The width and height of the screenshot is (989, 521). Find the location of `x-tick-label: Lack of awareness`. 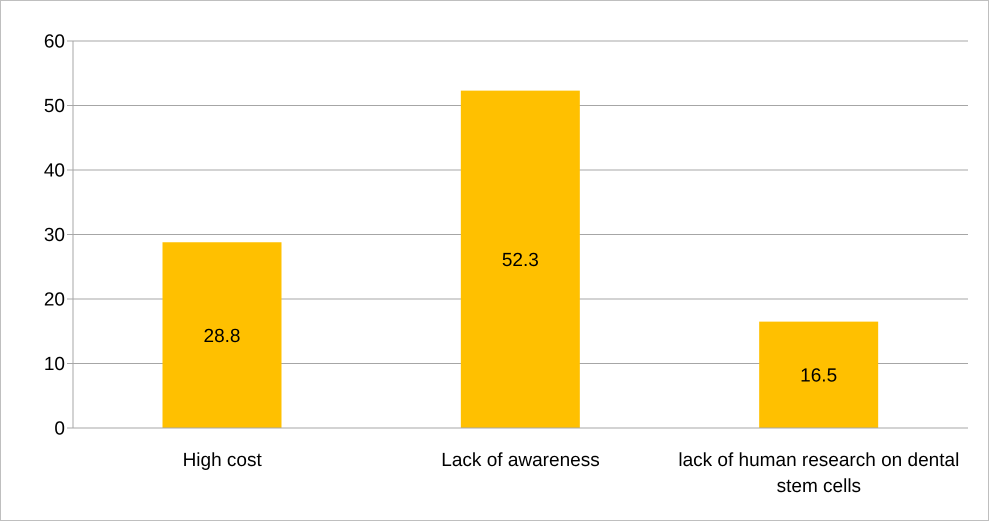

x-tick-label: Lack of awareness is located at coordinates (520, 460).